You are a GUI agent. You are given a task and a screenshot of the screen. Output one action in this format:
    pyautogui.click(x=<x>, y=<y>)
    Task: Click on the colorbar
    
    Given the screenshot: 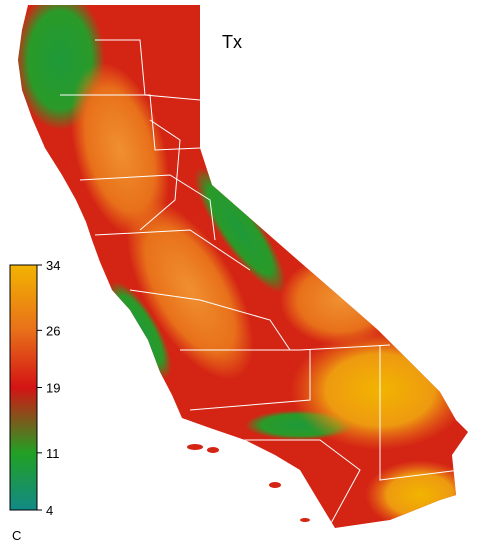 What is the action you would take?
    pyautogui.click(x=23, y=387)
    